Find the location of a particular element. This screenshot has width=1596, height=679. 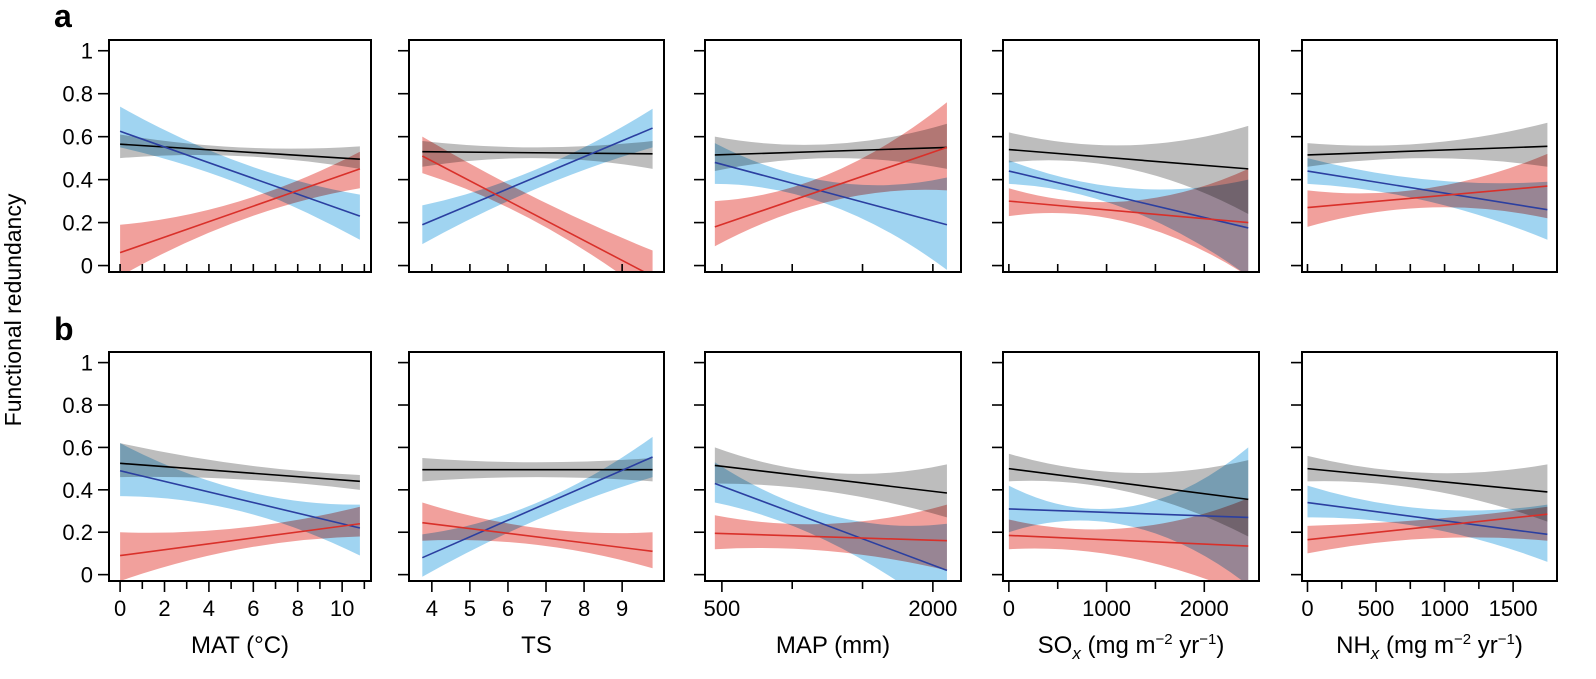

panel-a-1-blue-fit-line is located at coordinates (240, 173).